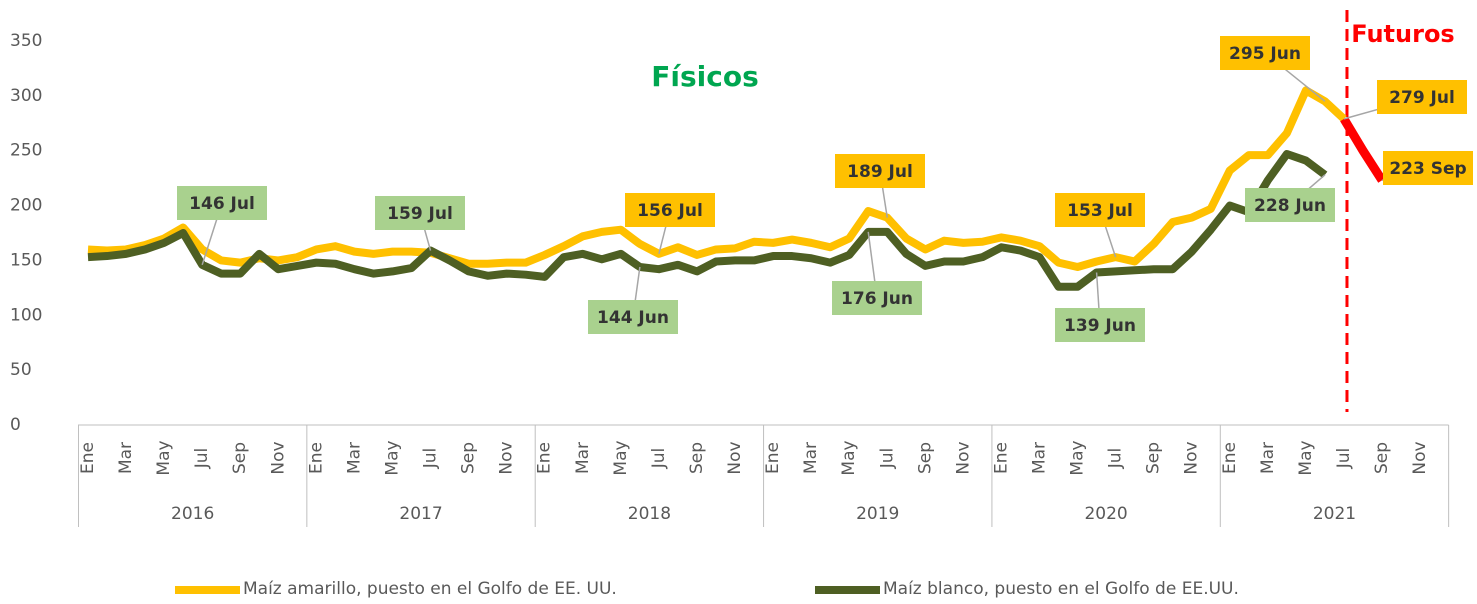 The width and height of the screenshot is (1477, 604). What do you see at coordinates (26, 151) in the screenshot?
I see `y-tick-label: 250` at bounding box center [26, 151].